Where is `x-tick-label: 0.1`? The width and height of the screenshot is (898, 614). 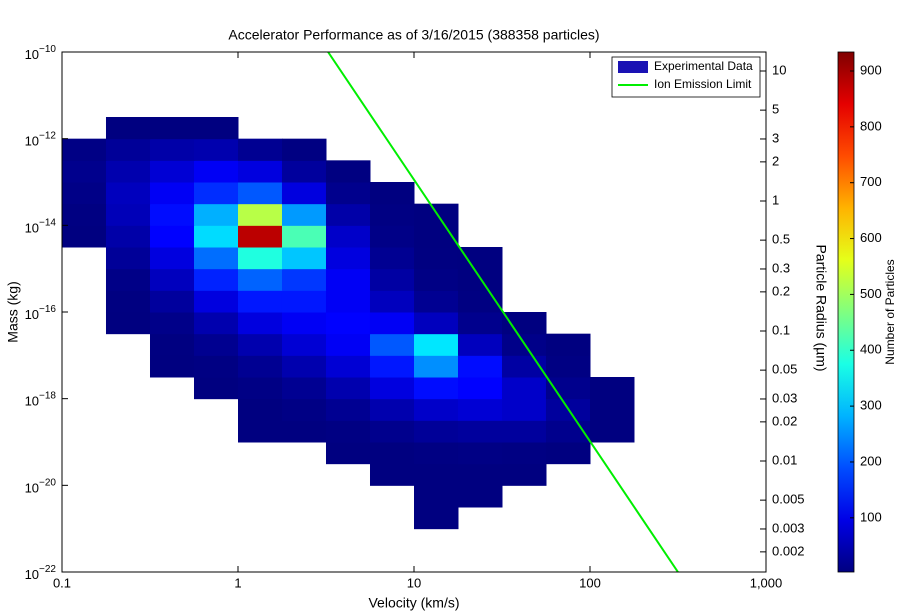 x-tick-label: 0.1 is located at coordinates (62, 582).